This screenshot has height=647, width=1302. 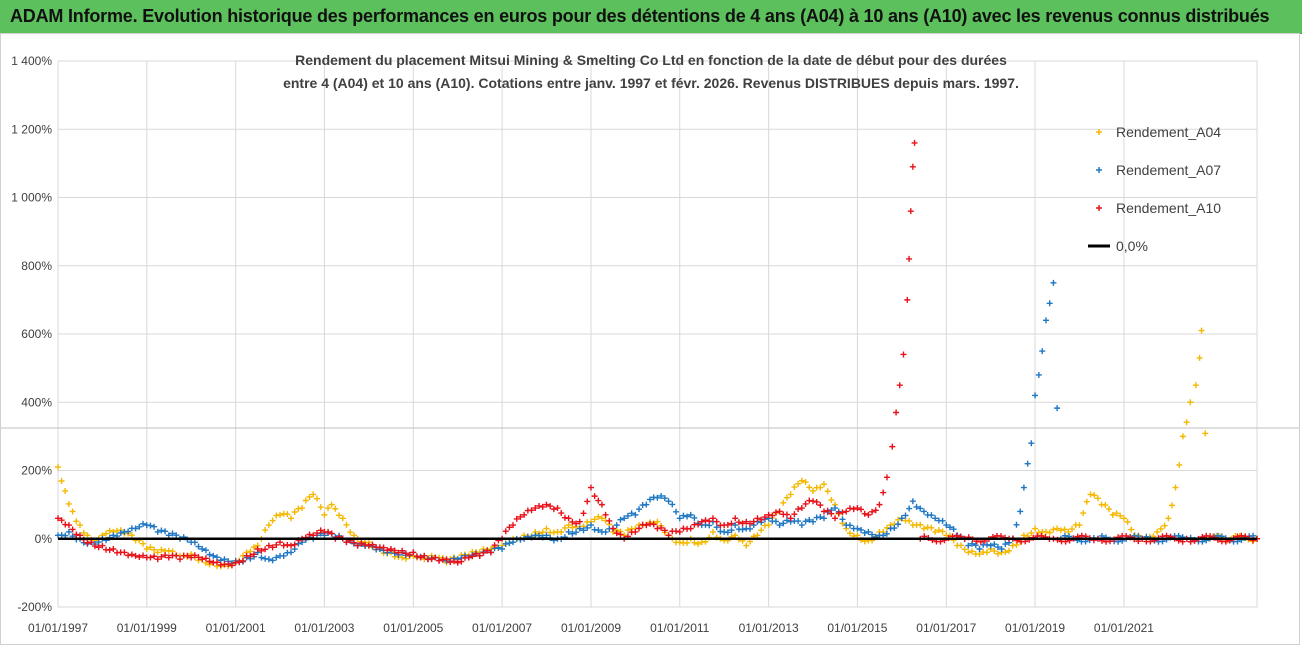 What do you see at coordinates (36, 402) in the screenshot?
I see `y-tick-label: 400%` at bounding box center [36, 402].